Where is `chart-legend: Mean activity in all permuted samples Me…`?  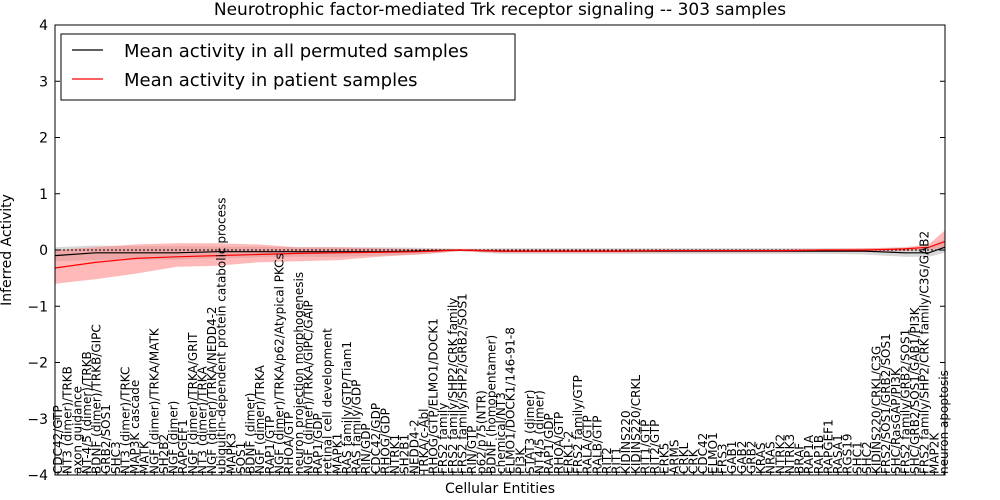 chart-legend: Mean activity in all permuted samples Me… is located at coordinates (288, 67).